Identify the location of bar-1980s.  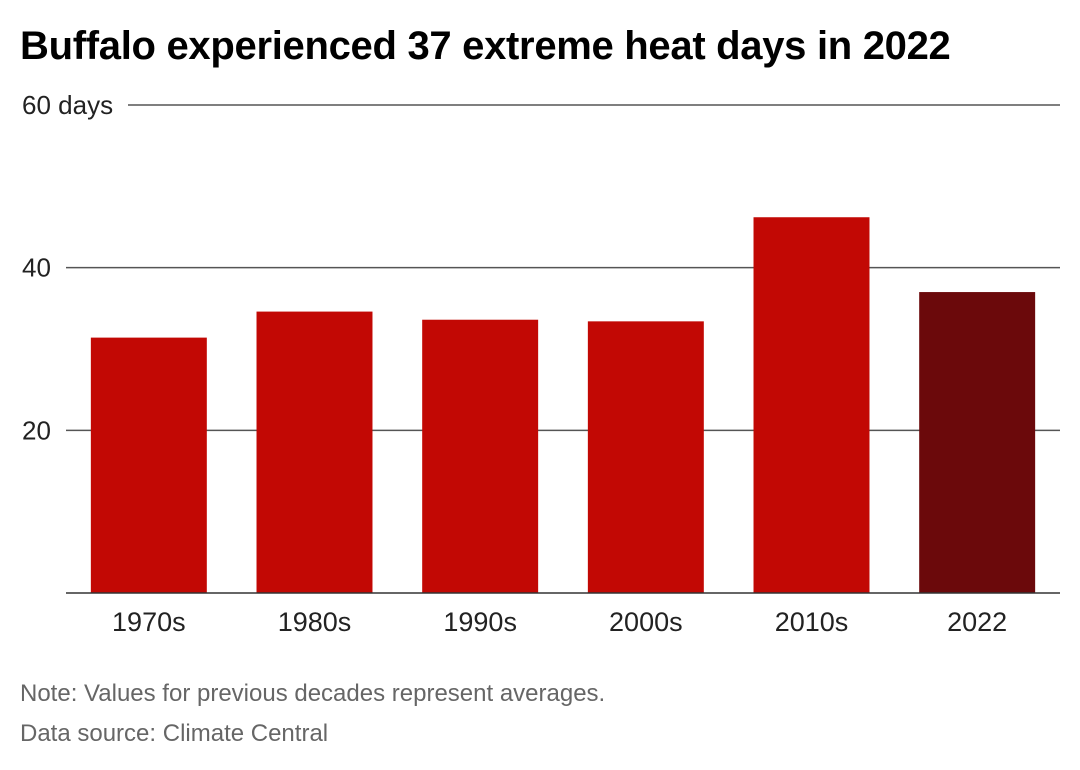
(314, 452).